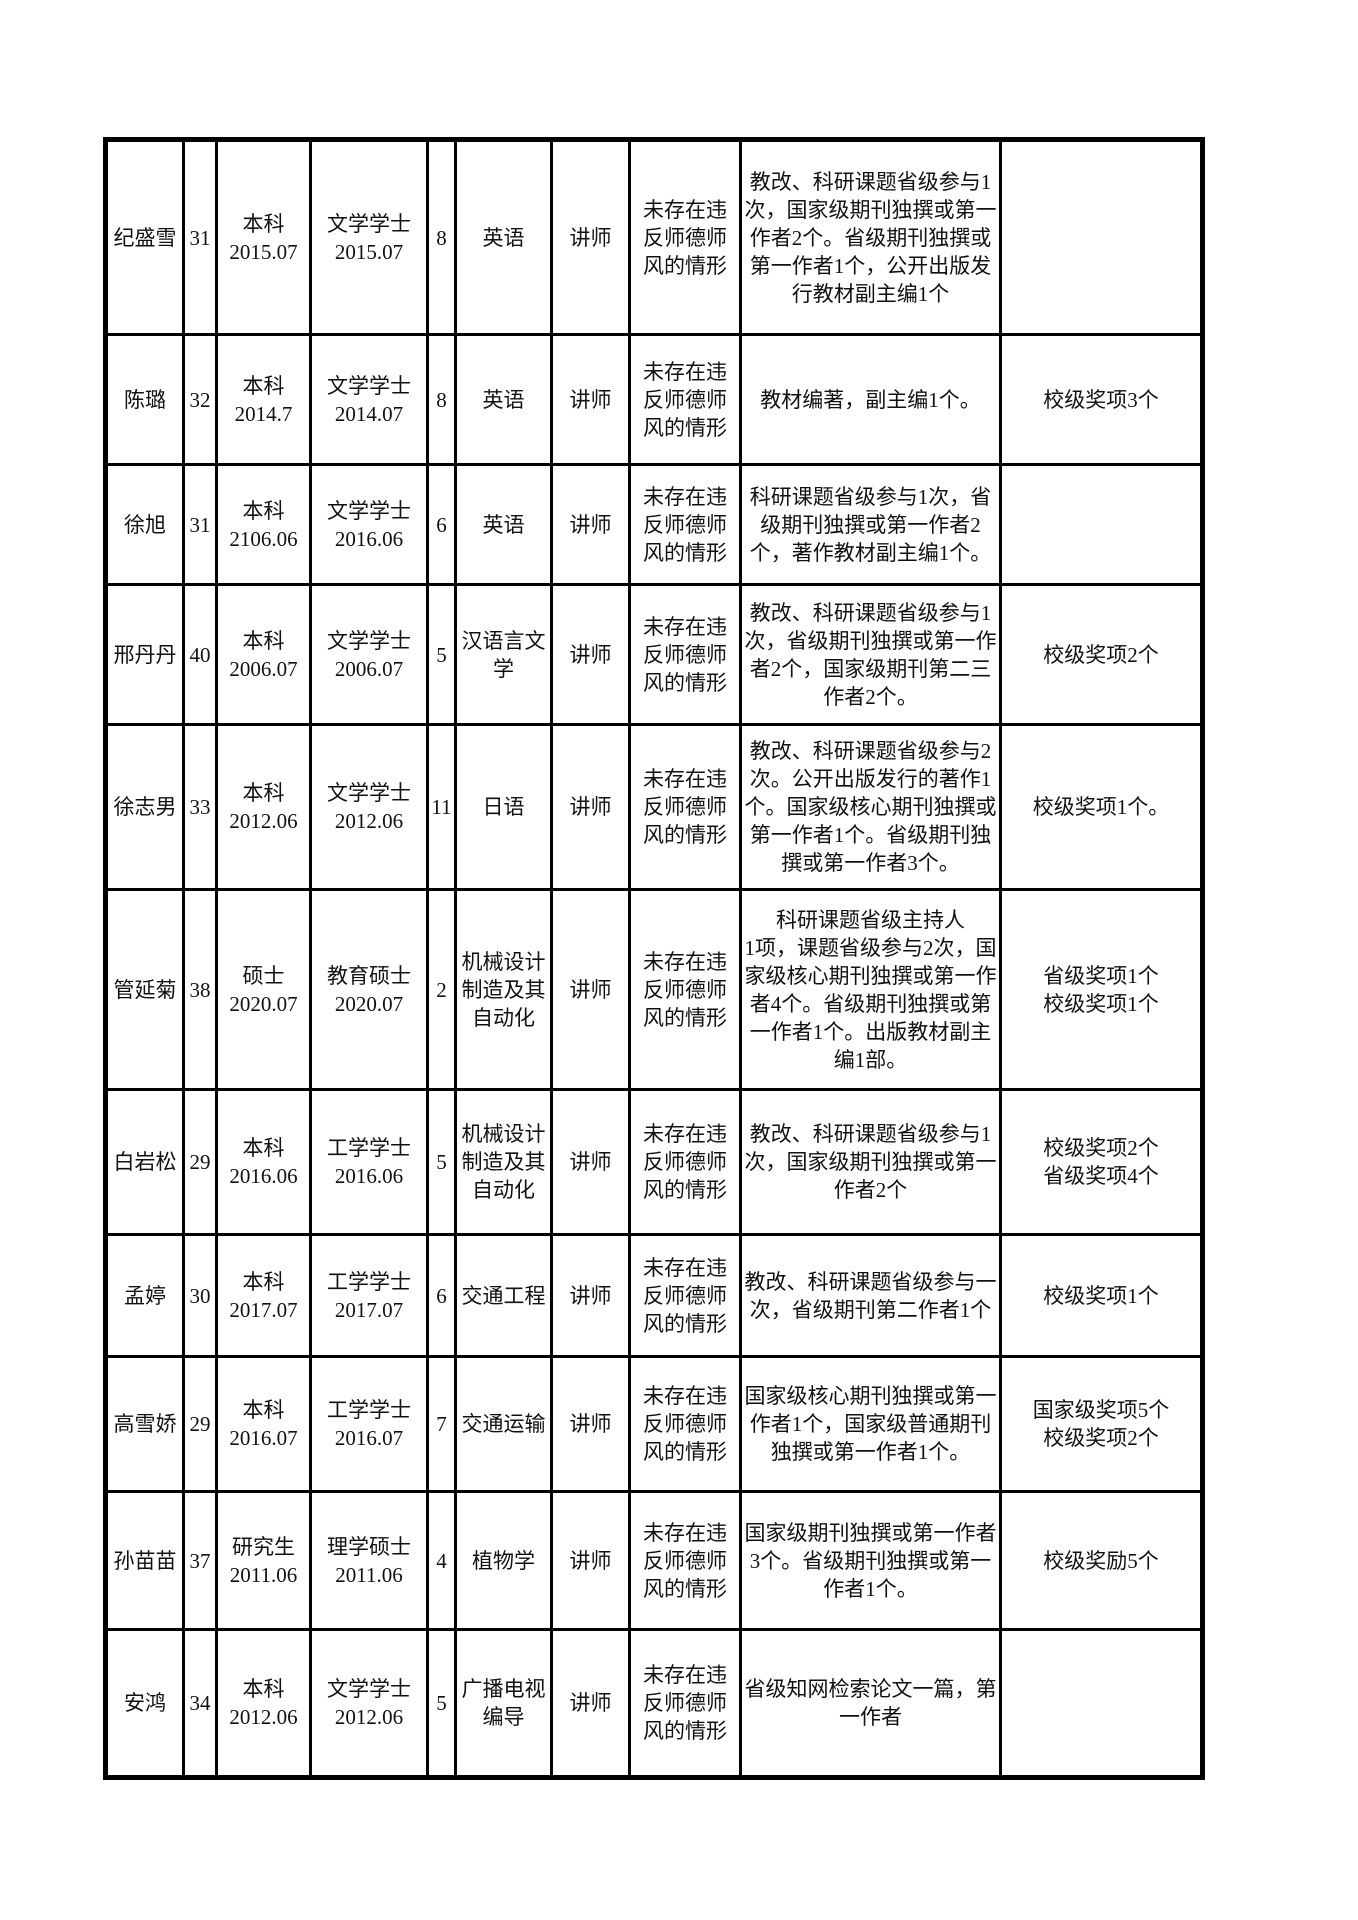 This screenshot has height=1920, width=1358. I want to click on cell-achievements: 教改、科研课题省级参与1次，国家级期刊独撰或第一作者2个, so click(870, 1162).